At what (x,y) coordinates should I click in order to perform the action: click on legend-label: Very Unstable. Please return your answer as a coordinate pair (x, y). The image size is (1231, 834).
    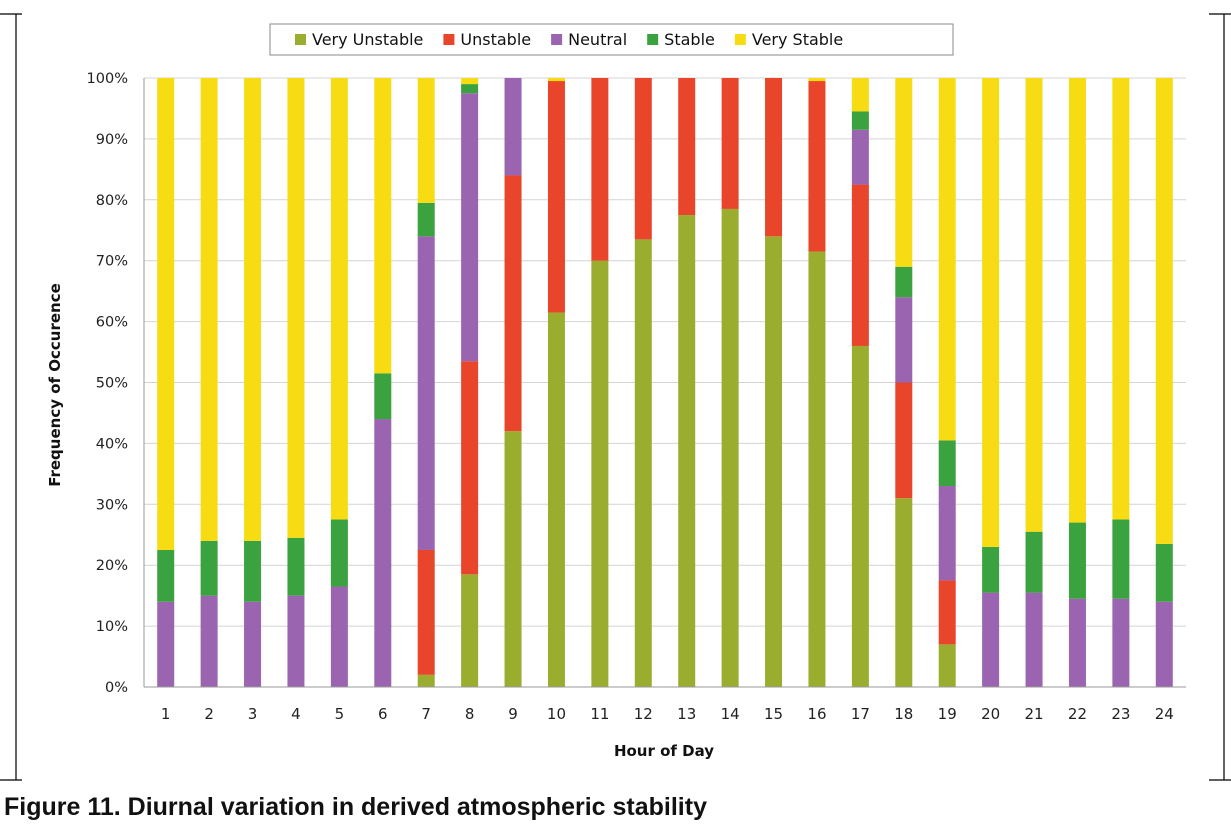
    Looking at the image, I should click on (367, 39).